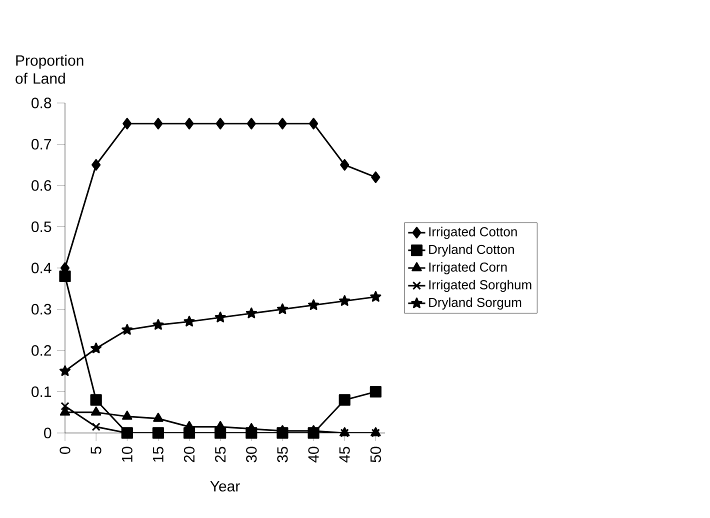 The height and width of the screenshot is (518, 710). I want to click on x-tick-label: 20, so click(189, 454).